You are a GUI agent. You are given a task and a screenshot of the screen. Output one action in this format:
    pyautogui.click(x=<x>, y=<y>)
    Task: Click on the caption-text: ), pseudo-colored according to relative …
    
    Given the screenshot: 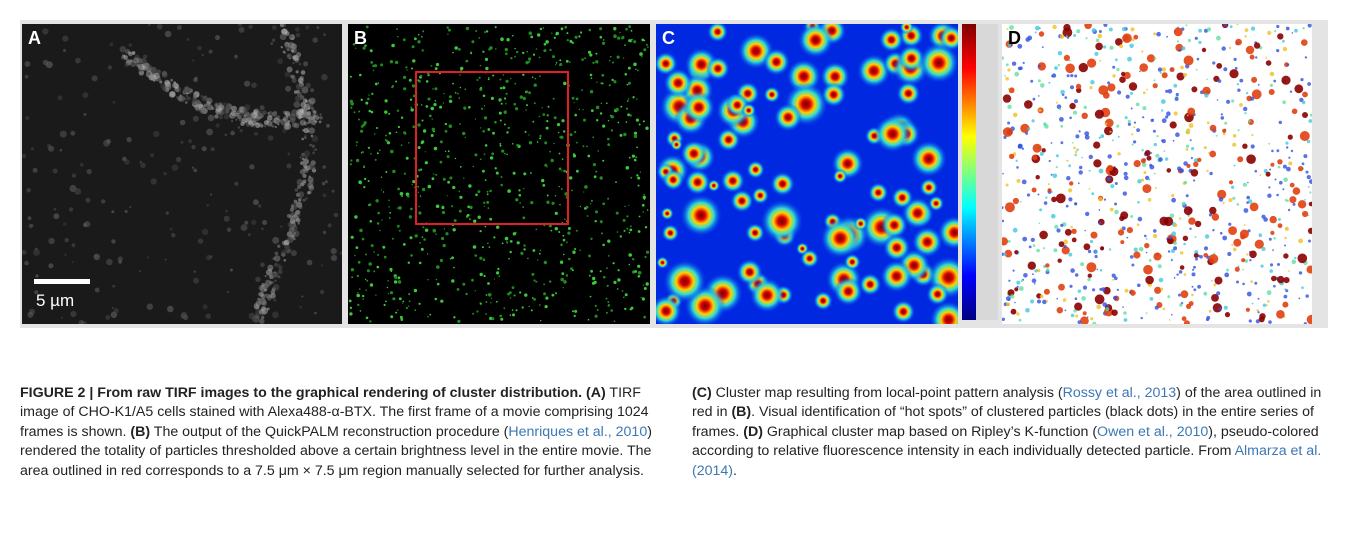 What is the action you would take?
    pyautogui.click(x=1005, y=441)
    